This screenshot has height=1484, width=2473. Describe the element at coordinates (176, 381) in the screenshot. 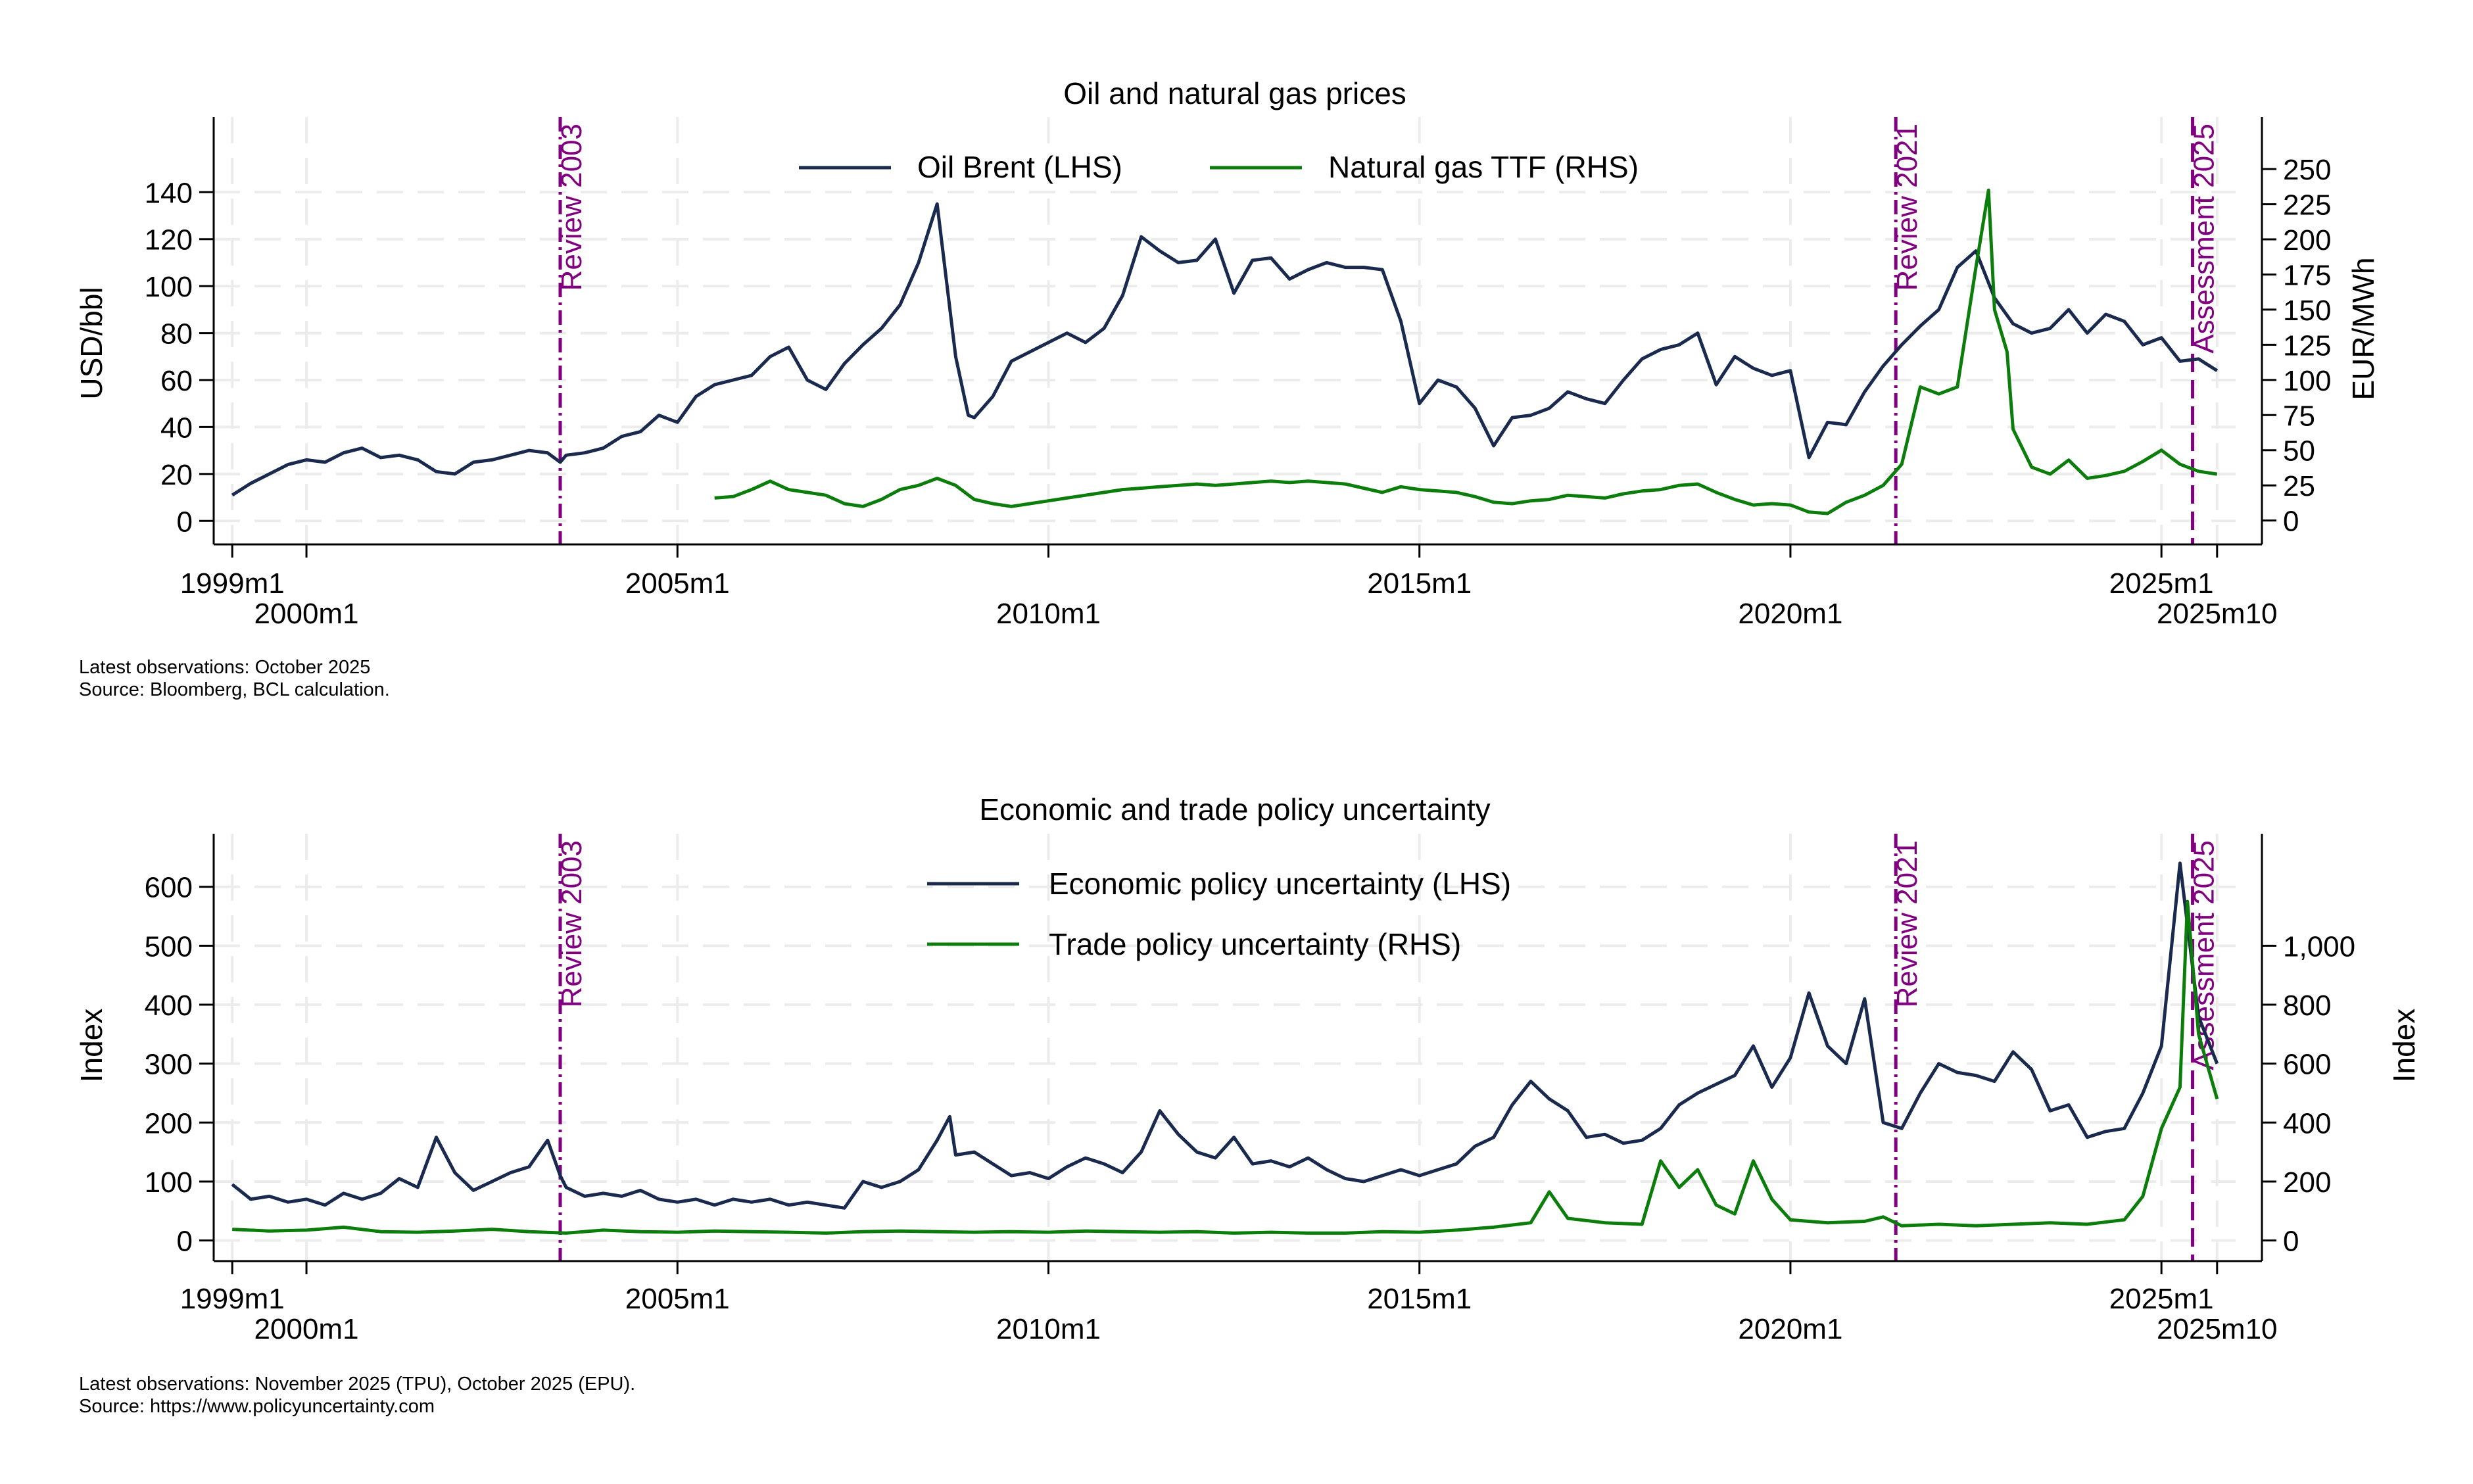

I see `y-tick-label-left: 60` at that location.